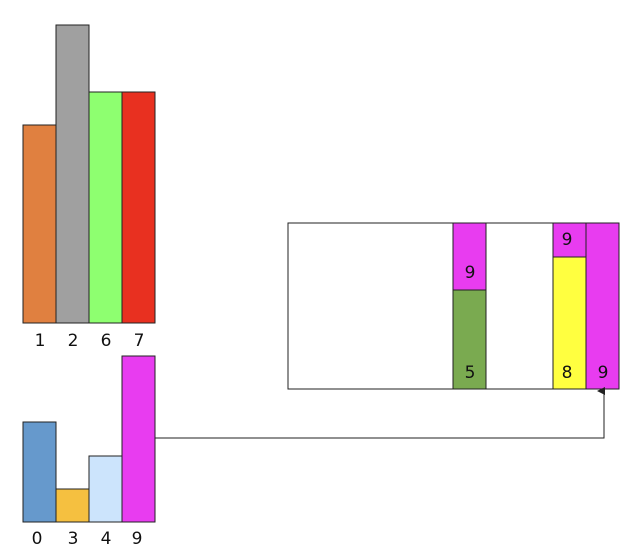  Describe the element at coordinates (567, 373) in the screenshot. I see `block-label: 8` at that location.